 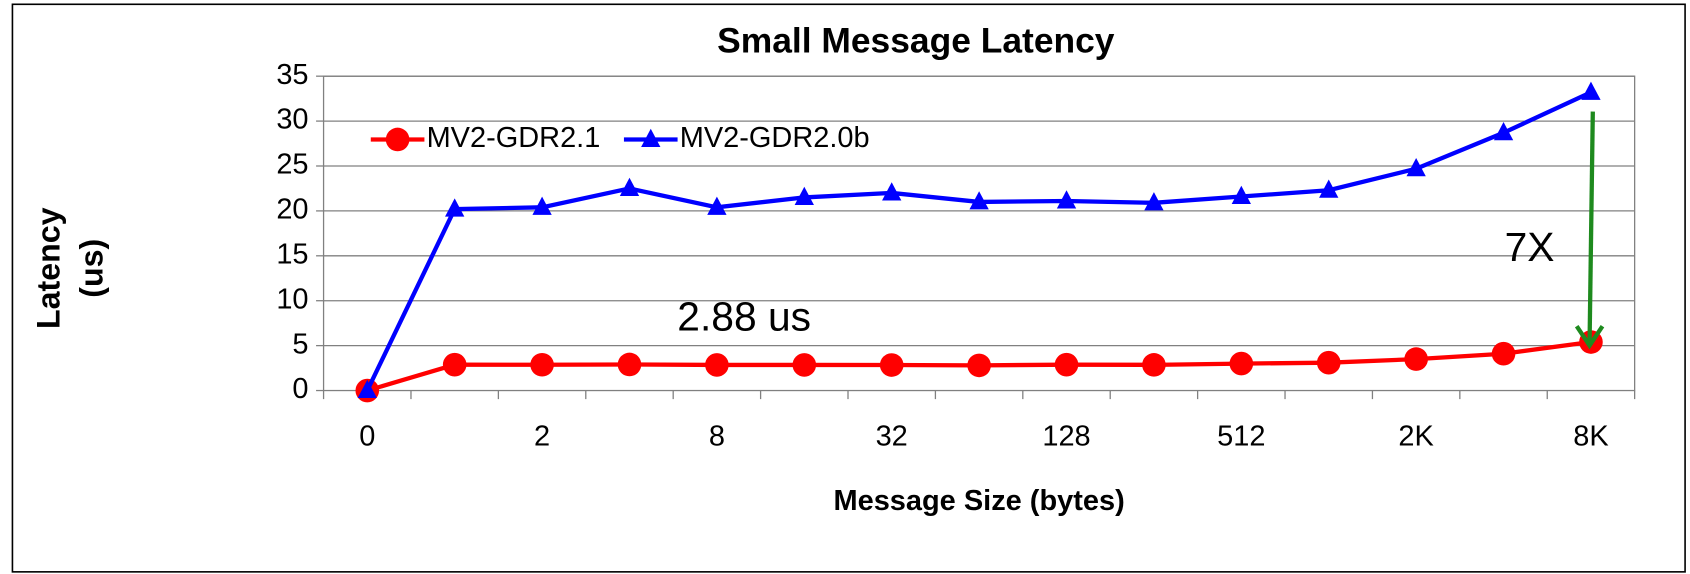 I want to click on y-axis-label: Latency, so click(x=49, y=268).